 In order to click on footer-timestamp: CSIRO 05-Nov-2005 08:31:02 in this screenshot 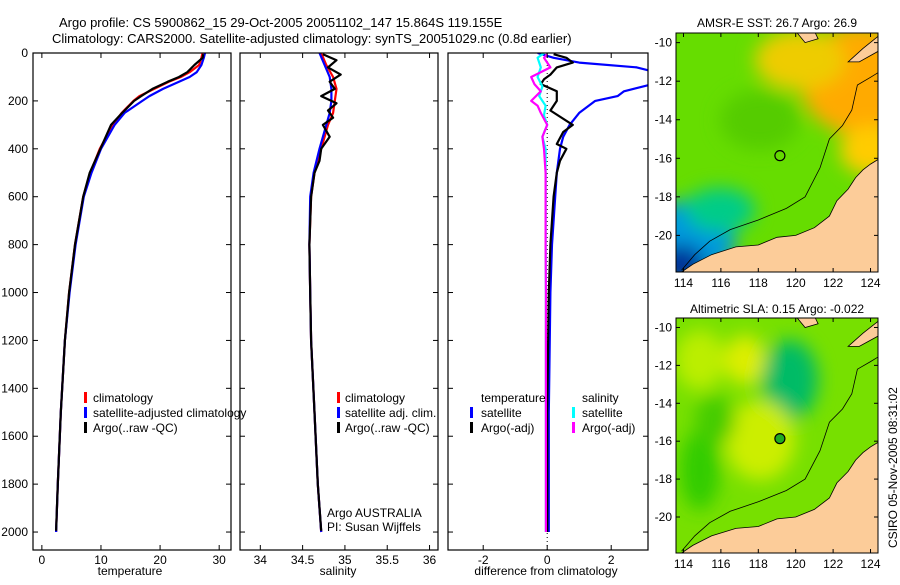, I will do `click(893, 467)`.